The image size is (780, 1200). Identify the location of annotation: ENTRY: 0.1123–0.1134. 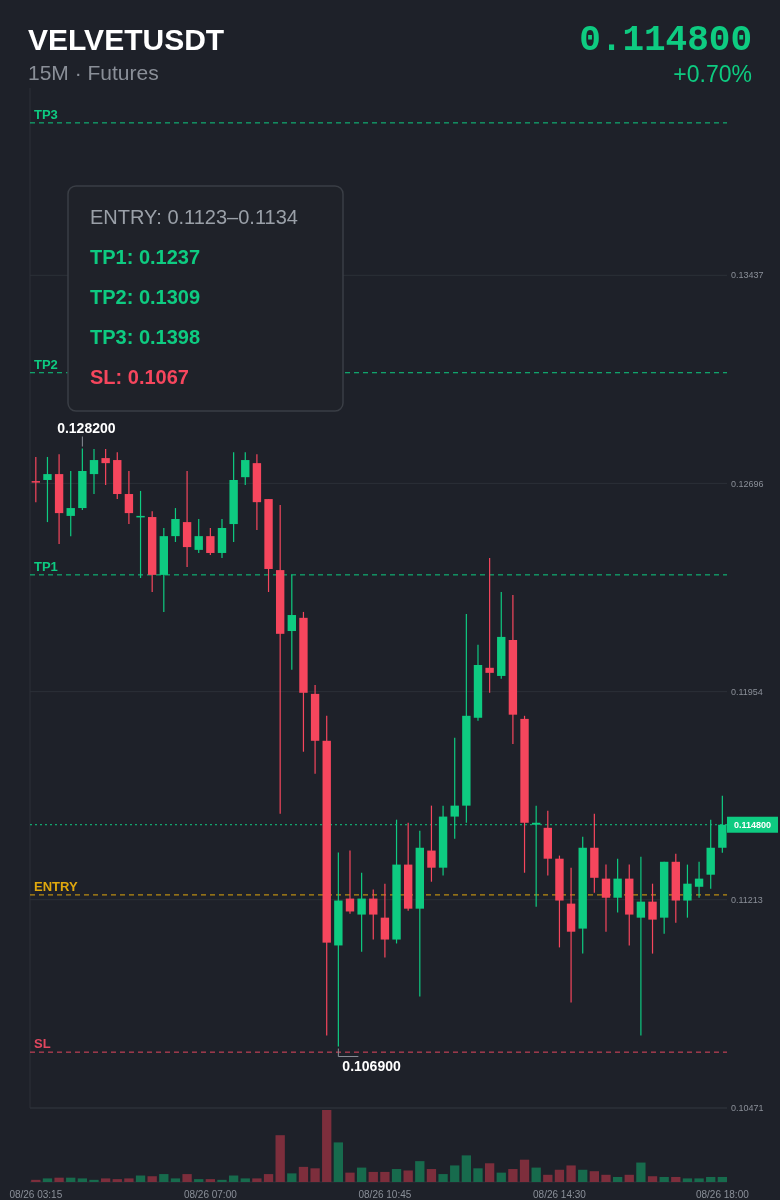
(194, 217).